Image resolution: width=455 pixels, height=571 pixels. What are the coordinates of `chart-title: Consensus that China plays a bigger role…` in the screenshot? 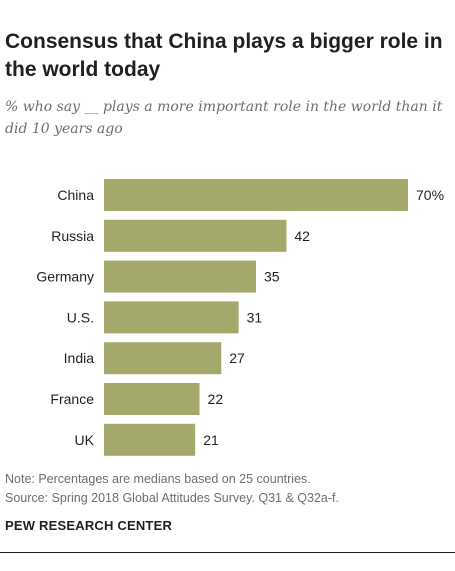 It's located at (224, 55).